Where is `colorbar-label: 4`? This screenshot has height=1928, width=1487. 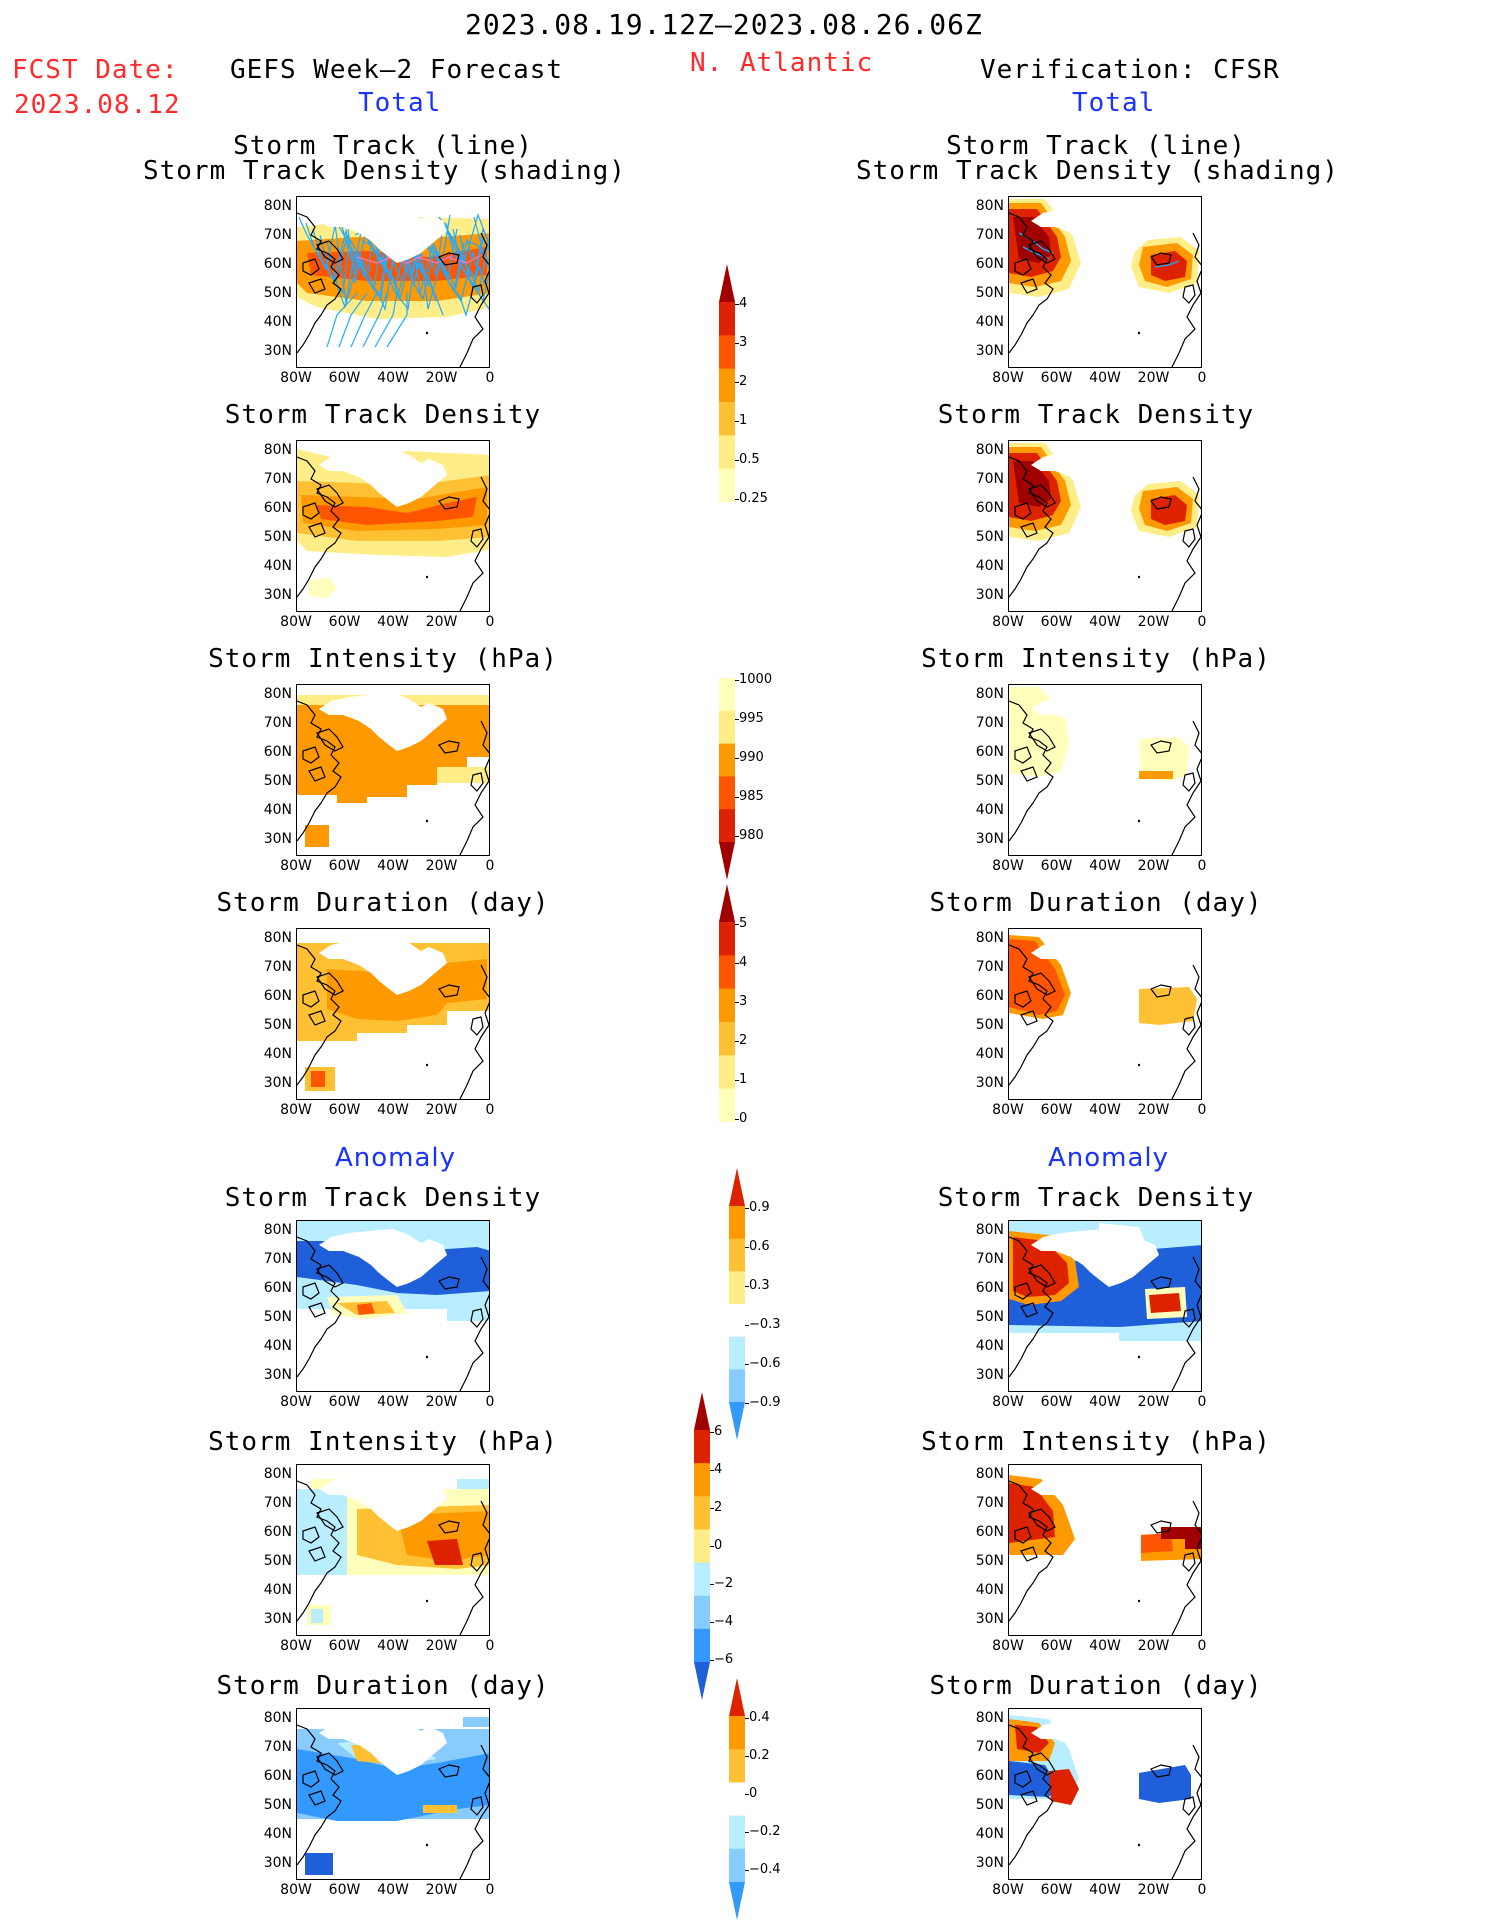 colorbar-label: 4 is located at coordinates (743, 303).